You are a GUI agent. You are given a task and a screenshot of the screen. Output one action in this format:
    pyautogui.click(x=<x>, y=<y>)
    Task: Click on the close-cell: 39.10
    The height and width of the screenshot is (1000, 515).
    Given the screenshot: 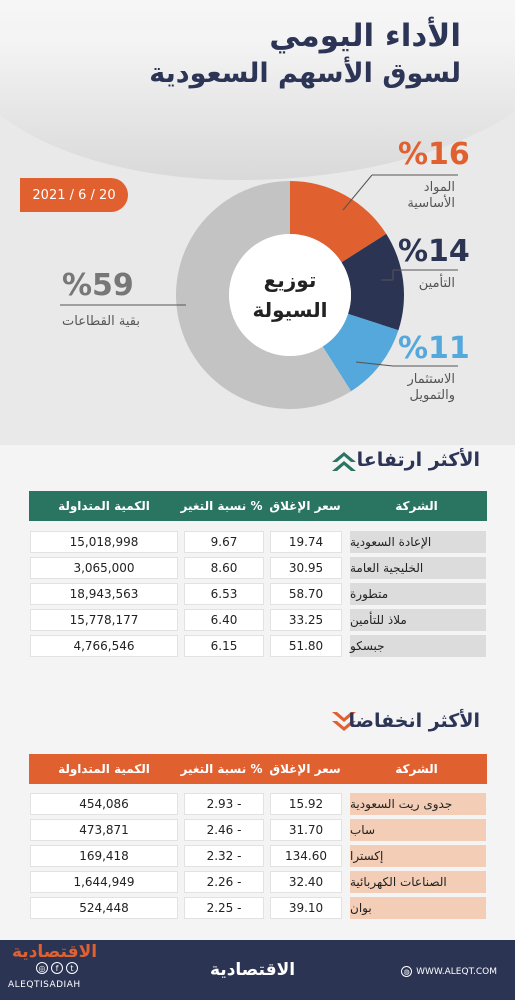 What is the action you would take?
    pyautogui.click(x=306, y=908)
    